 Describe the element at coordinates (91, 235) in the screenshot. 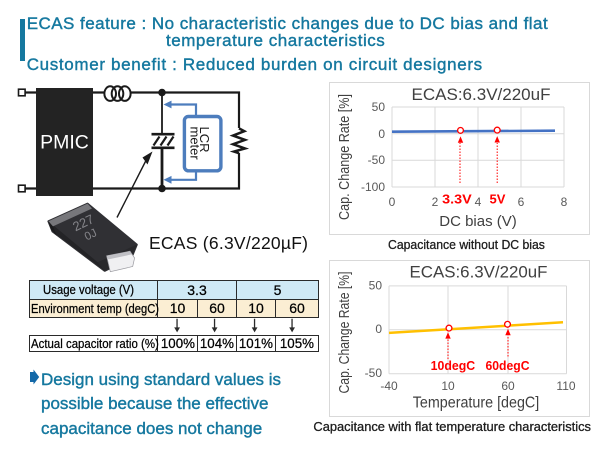

I see `svg-text: 0J` at that location.